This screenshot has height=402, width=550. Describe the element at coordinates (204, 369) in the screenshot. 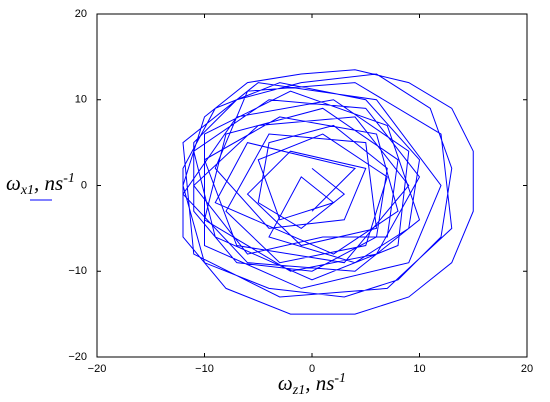

I see `x-tick-label: −10` at that location.